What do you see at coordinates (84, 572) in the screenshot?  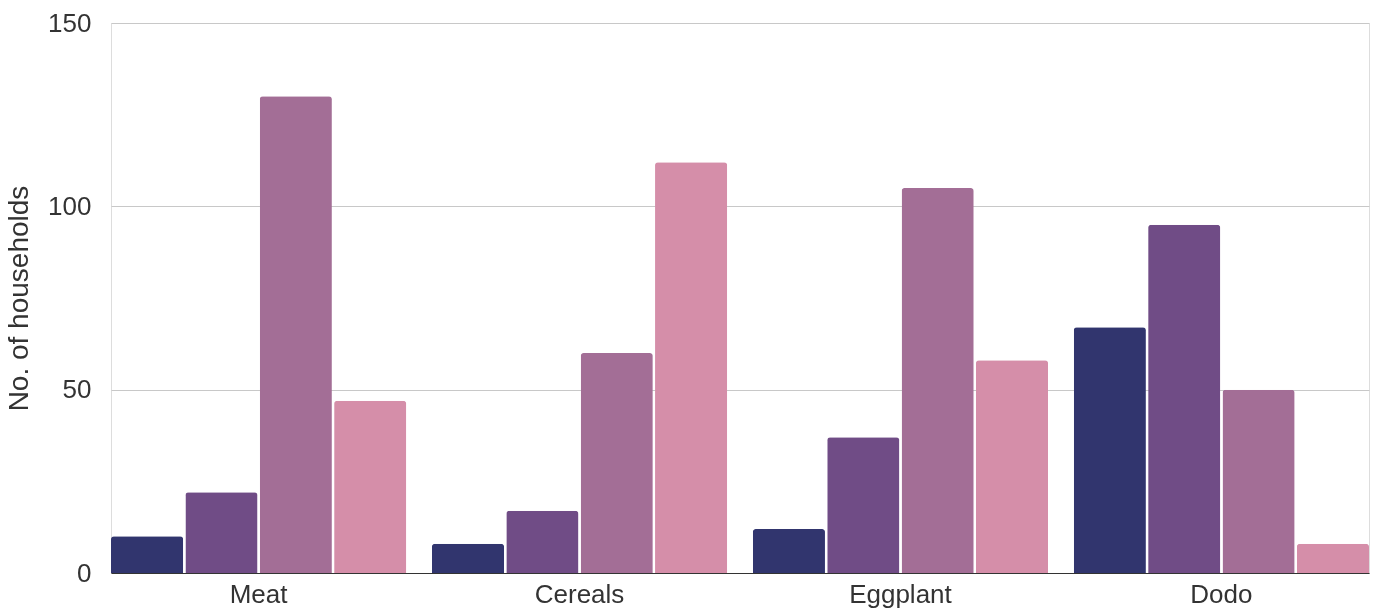 I see `y-tick-label: 0` at bounding box center [84, 572].